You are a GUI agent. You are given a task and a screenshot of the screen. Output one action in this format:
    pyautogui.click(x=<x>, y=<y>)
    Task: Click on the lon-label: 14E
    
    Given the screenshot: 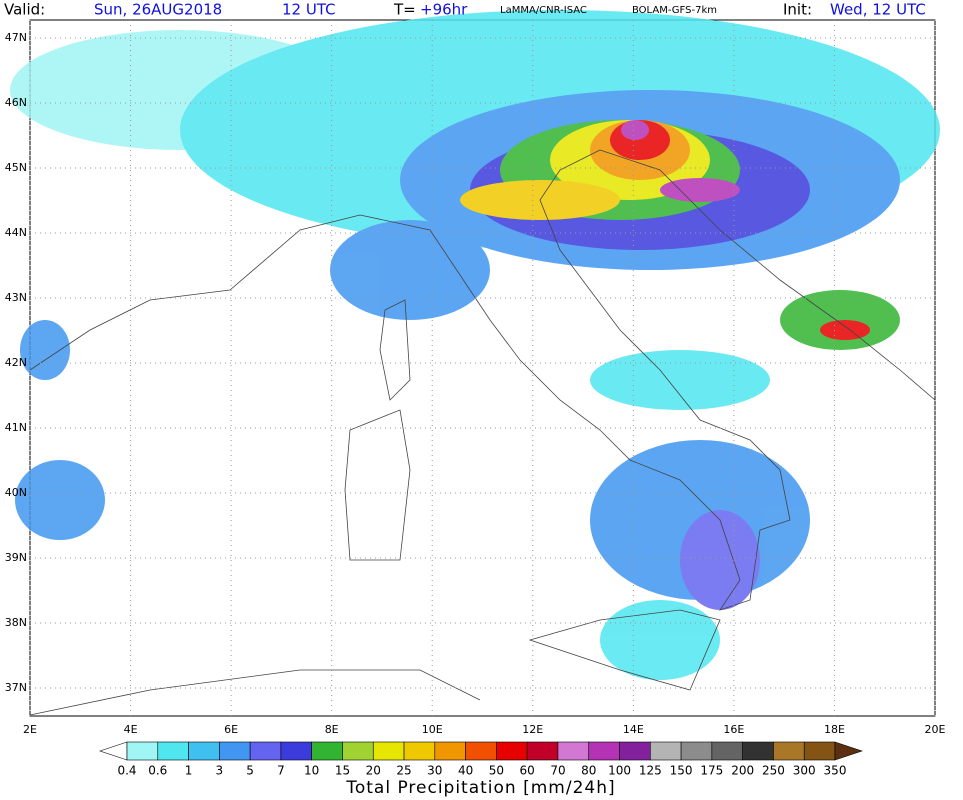 What is the action you would take?
    pyautogui.click(x=633, y=729)
    